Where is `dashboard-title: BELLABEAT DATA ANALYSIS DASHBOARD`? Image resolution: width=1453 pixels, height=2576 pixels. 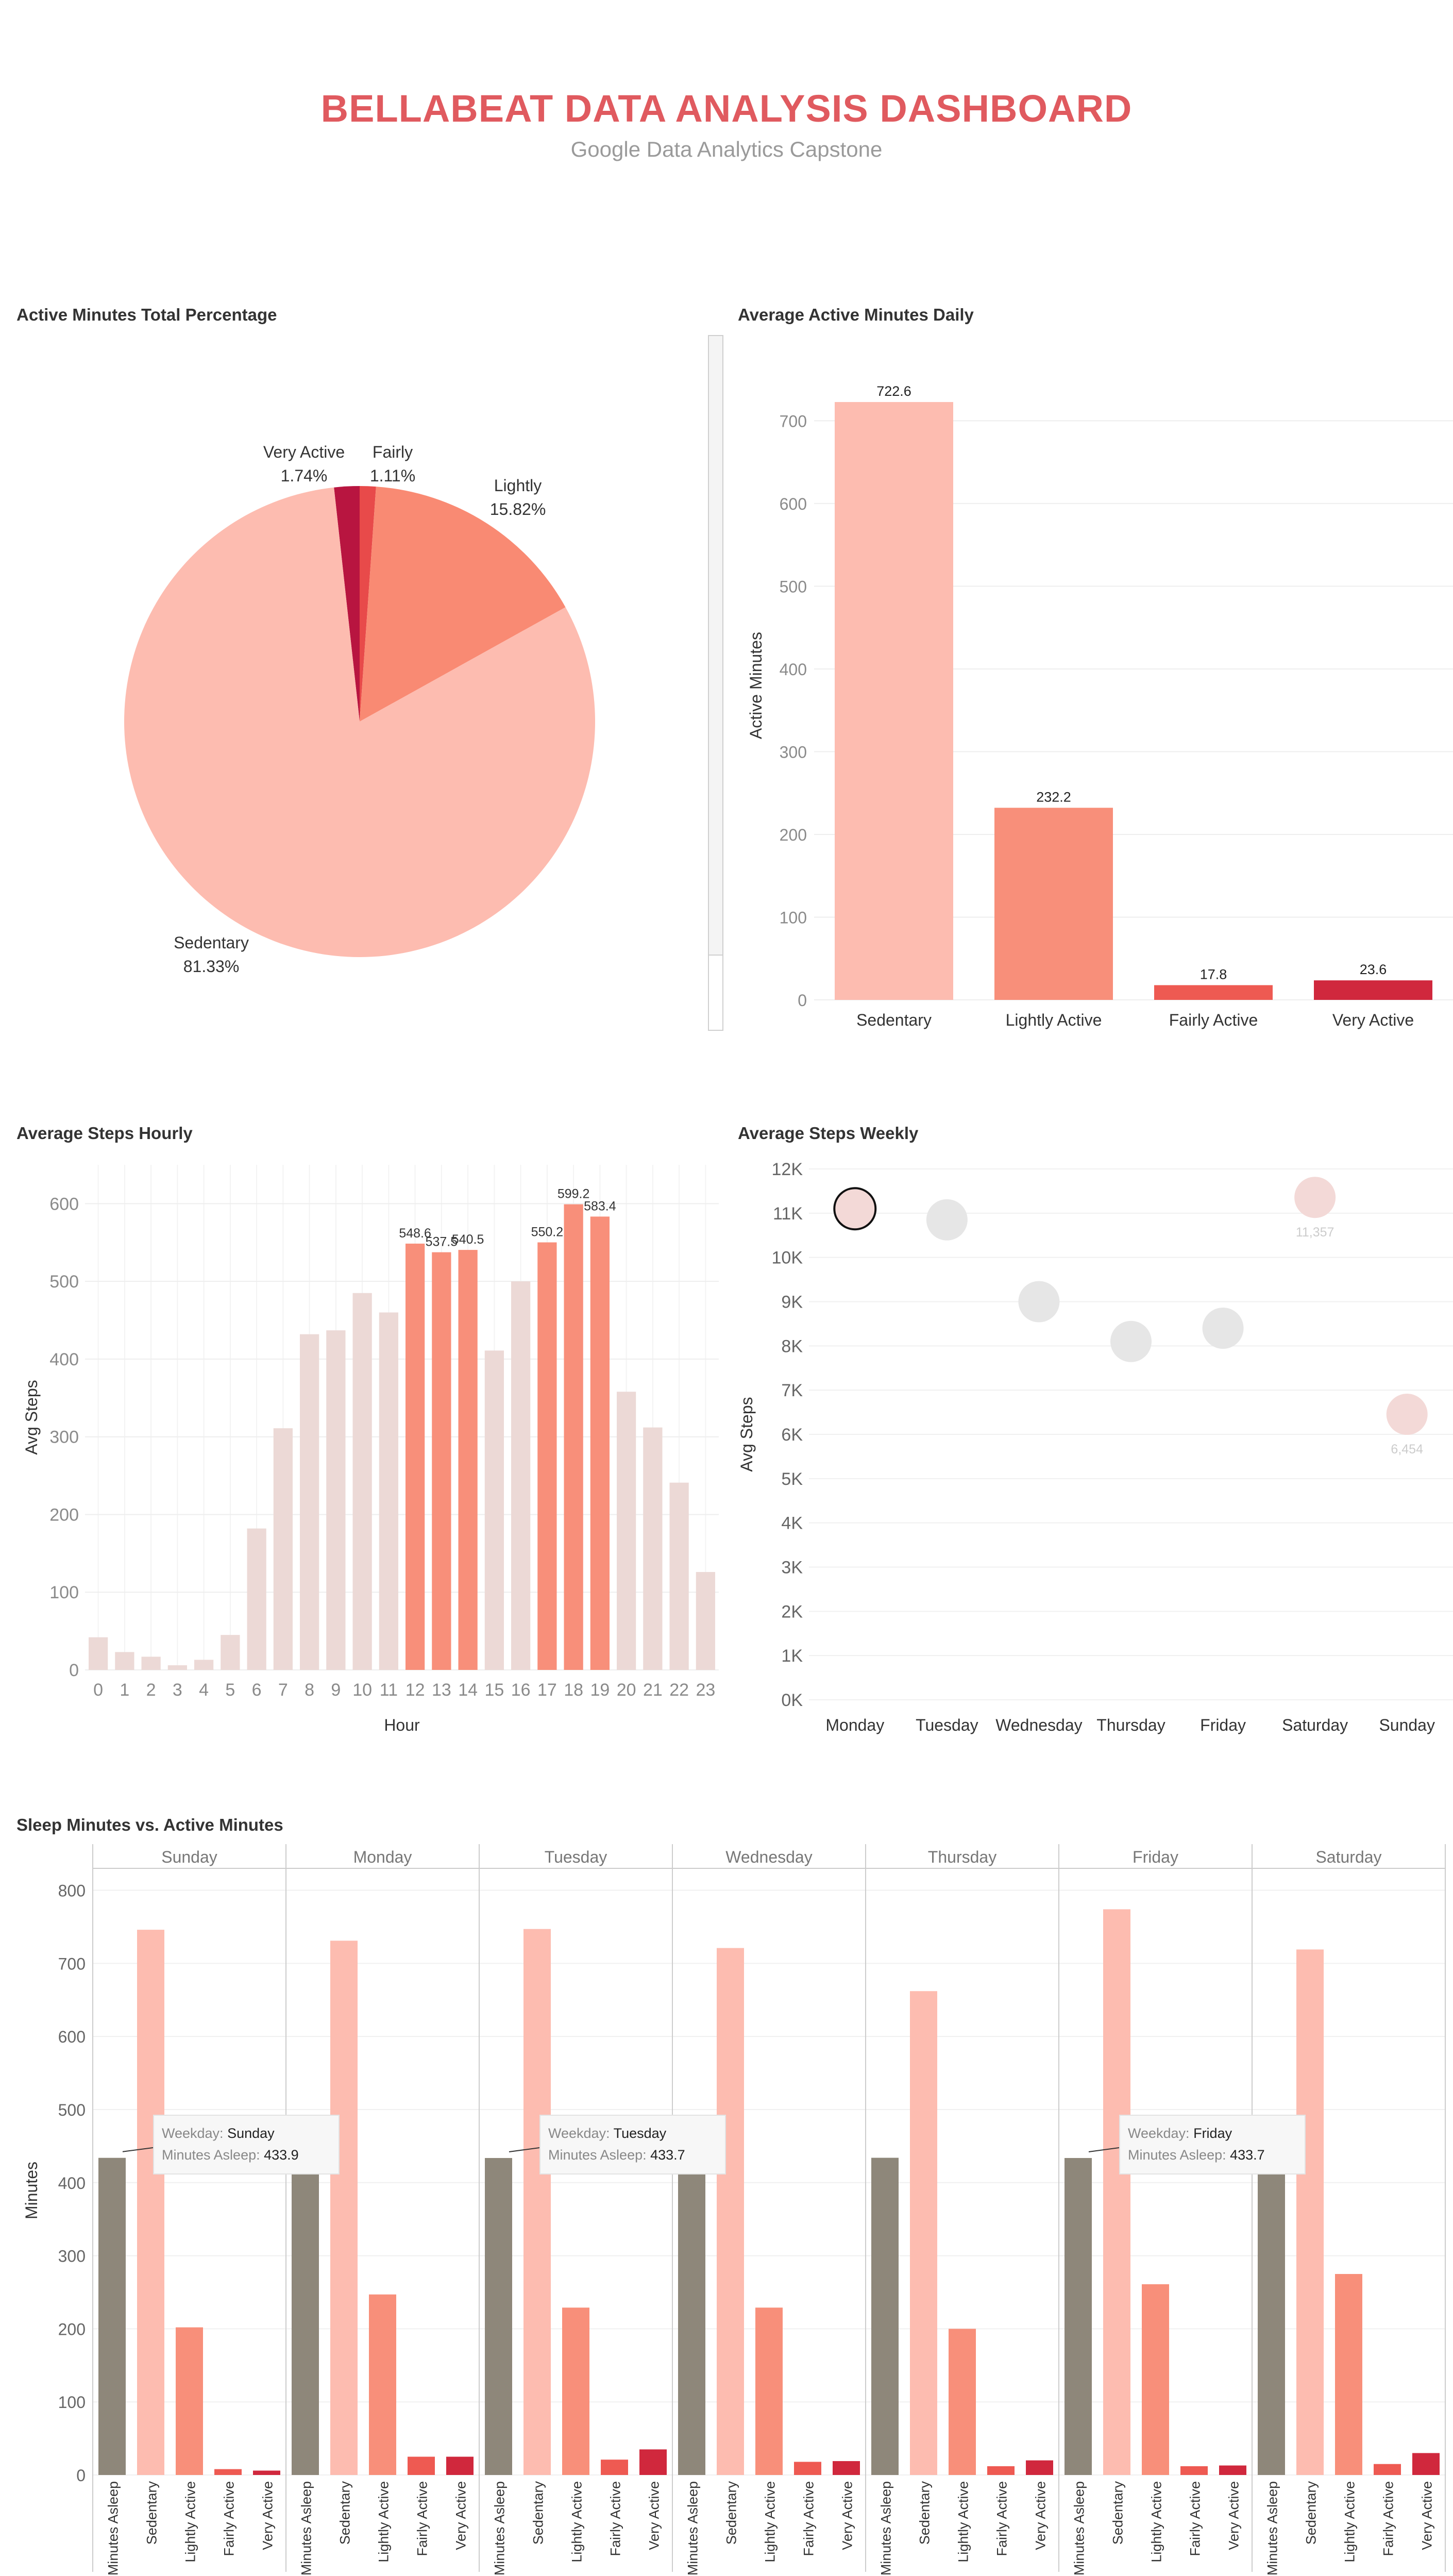
dashboard-title: BELLABEAT DATA ANALYSIS DASHBOARD is located at coordinates (727, 108).